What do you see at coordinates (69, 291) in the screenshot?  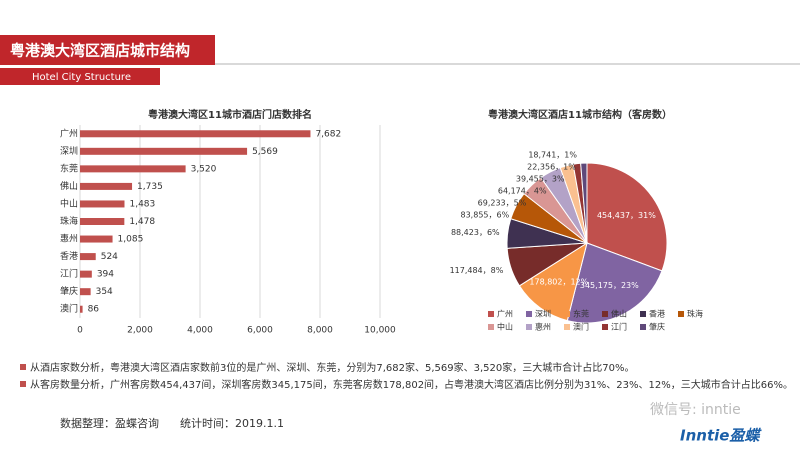 I see `y-tick-label: 肇庆` at bounding box center [69, 291].